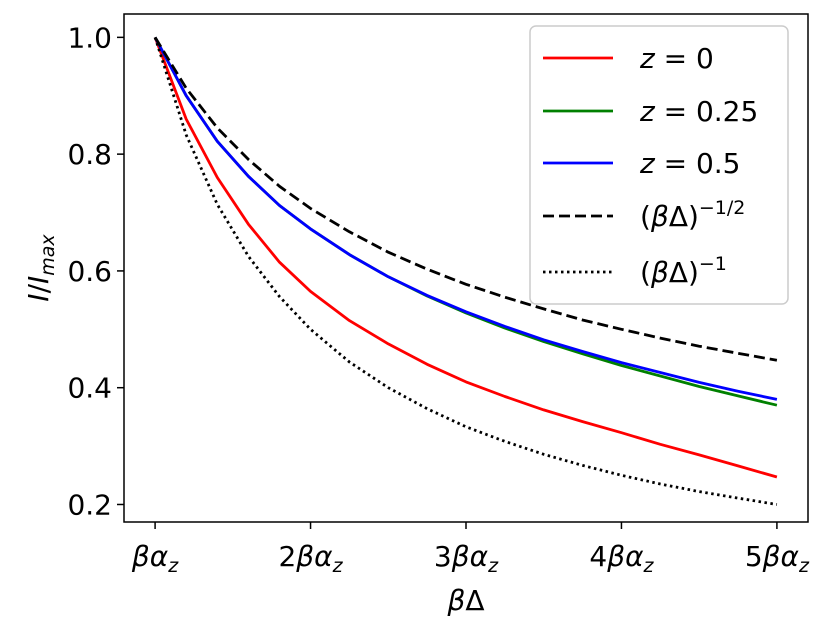 This screenshot has height=627, width=830. What do you see at coordinates (40, 268) in the screenshot?
I see `y-axis-label: I/Imax` at bounding box center [40, 268].